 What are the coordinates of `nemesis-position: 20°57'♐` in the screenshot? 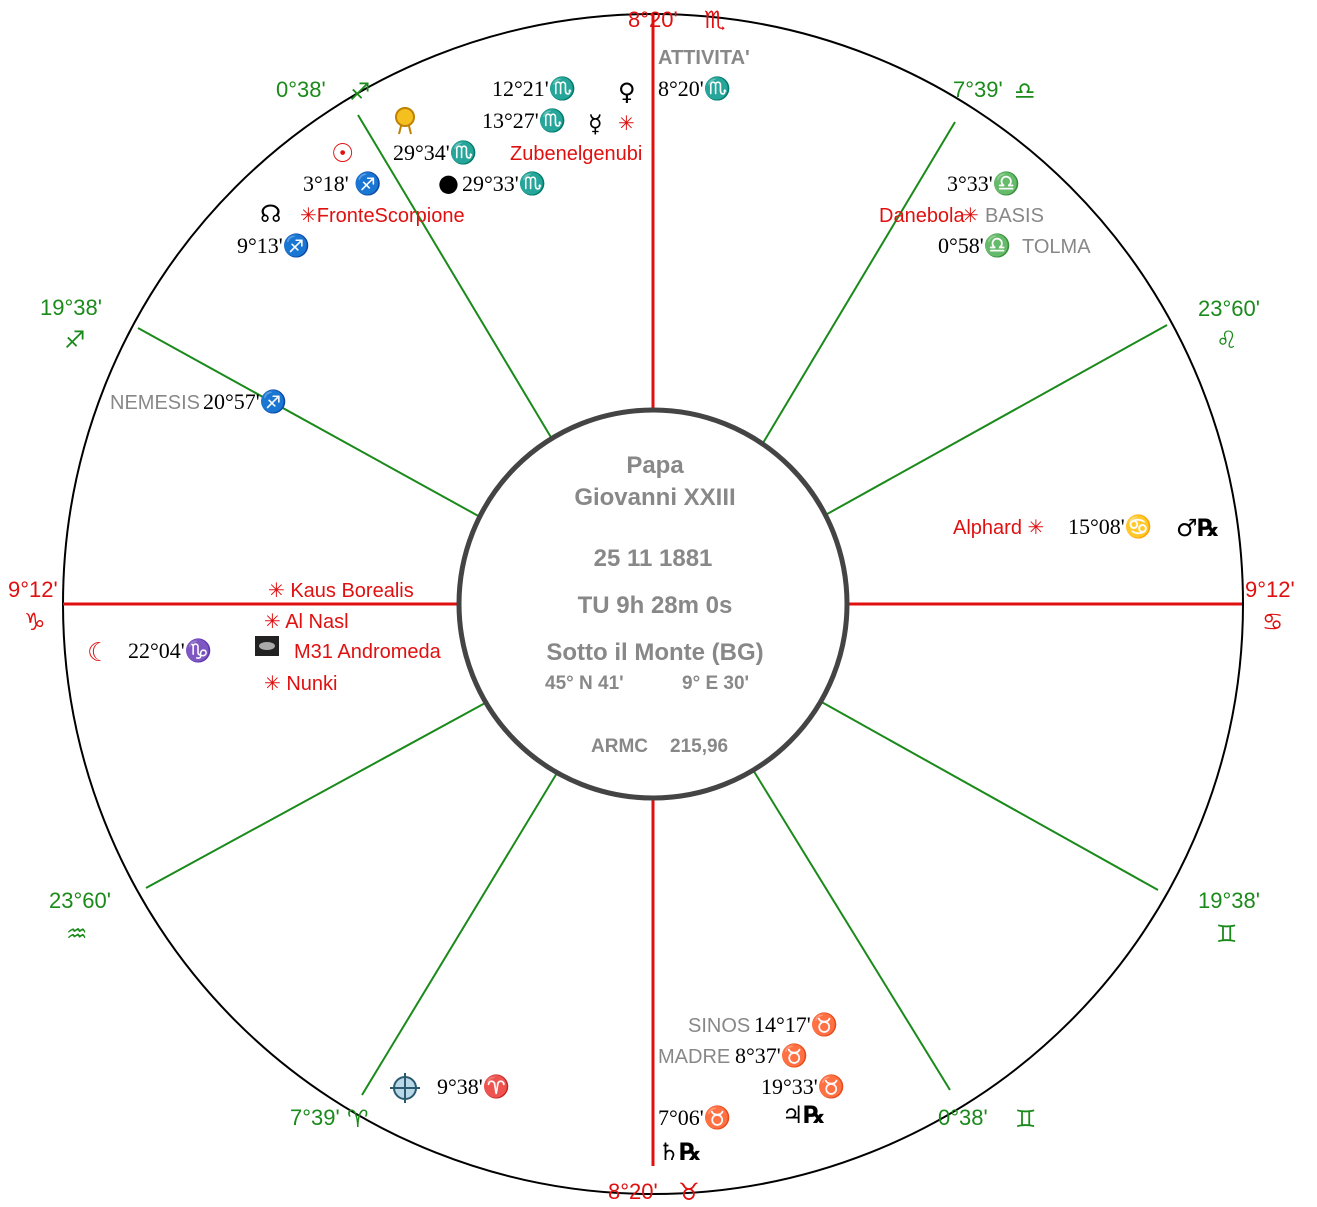 It's located at (245, 401).